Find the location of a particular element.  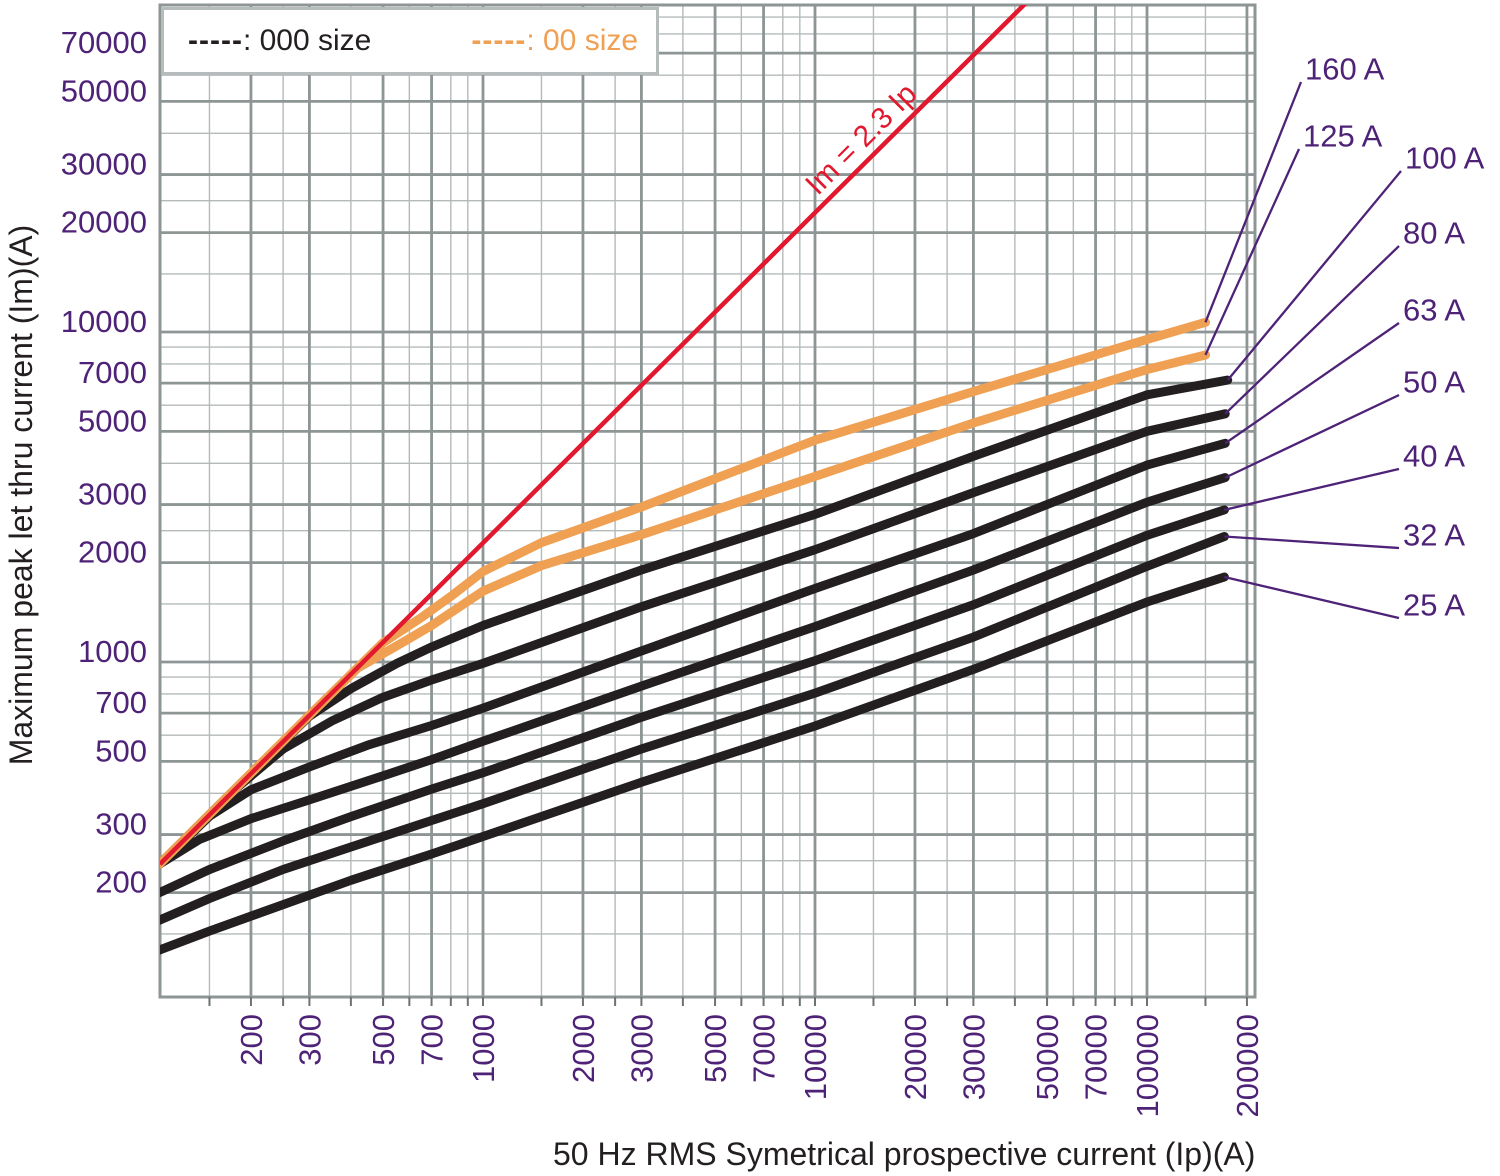

legend-label-000: : 000 size is located at coordinates (307, 40).